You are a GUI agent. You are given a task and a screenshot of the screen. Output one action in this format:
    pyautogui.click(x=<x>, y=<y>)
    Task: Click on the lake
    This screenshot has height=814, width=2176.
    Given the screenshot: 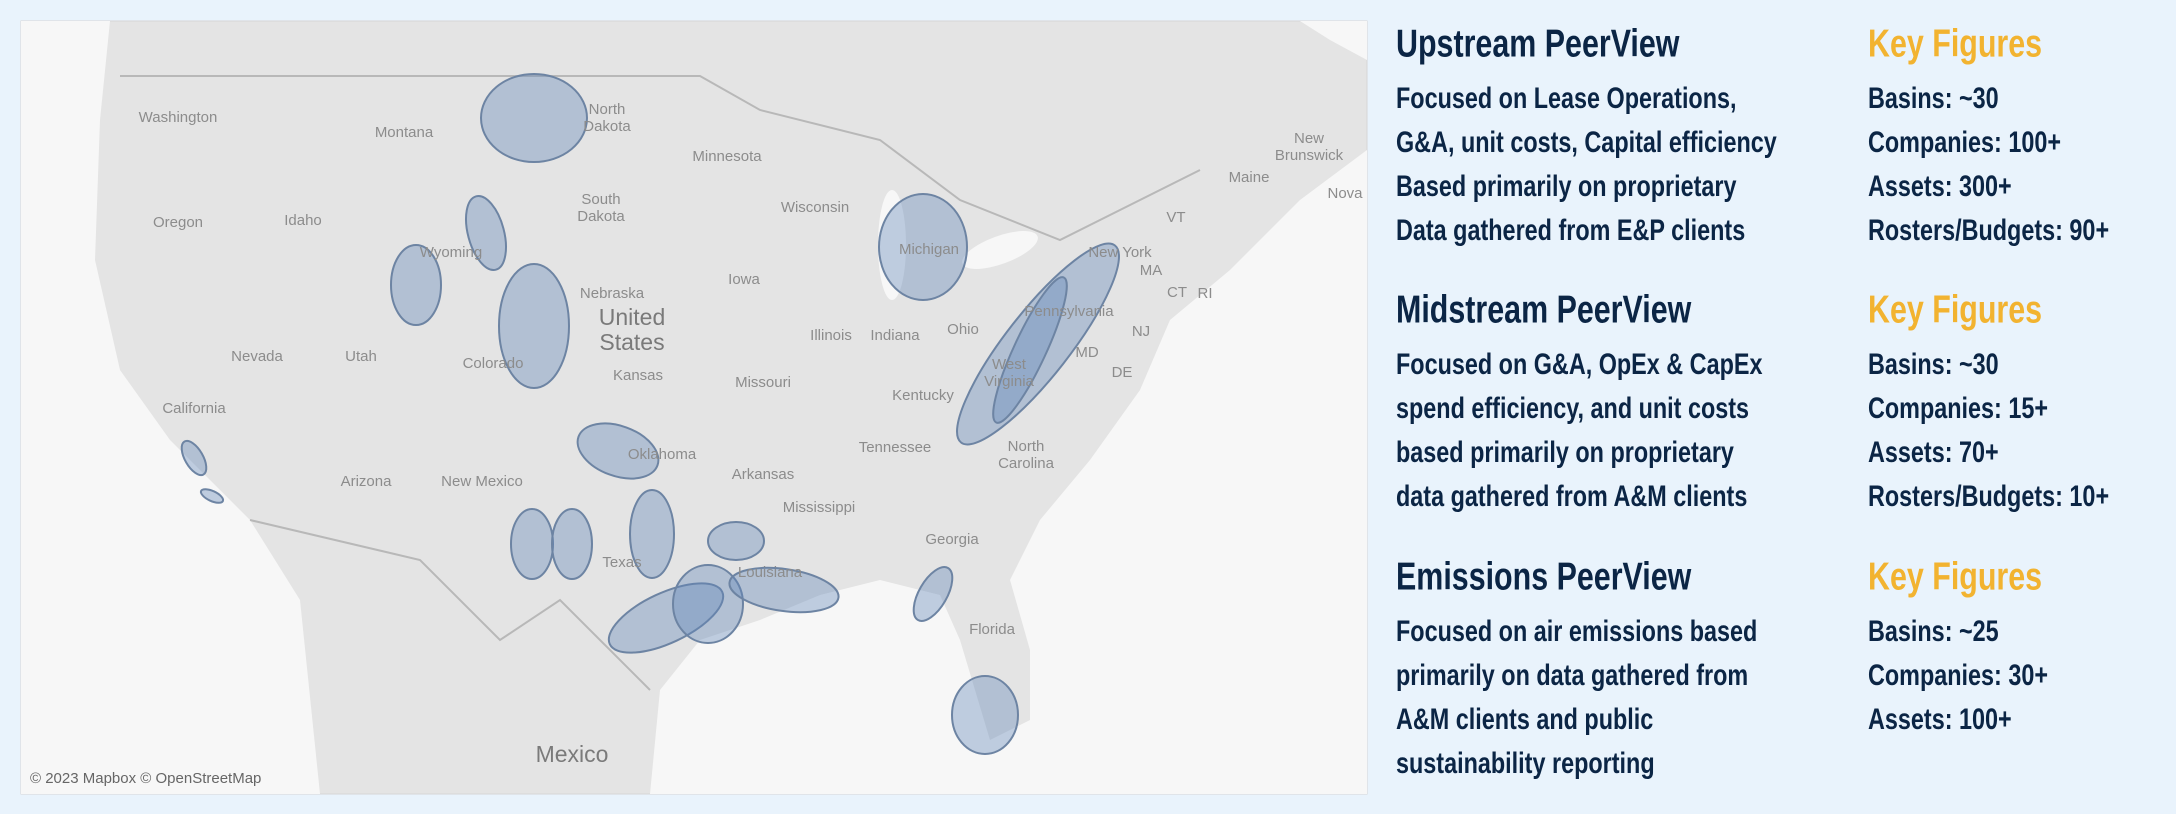 What is the action you would take?
    pyautogui.click(x=1000, y=250)
    